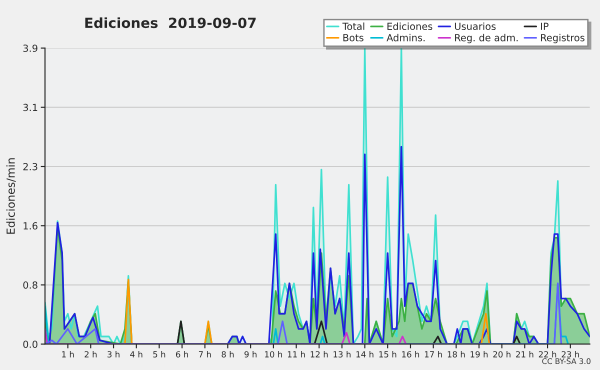 The width and height of the screenshot is (600, 370). I want to click on x-tick-label: 8 h, so click(228, 354).